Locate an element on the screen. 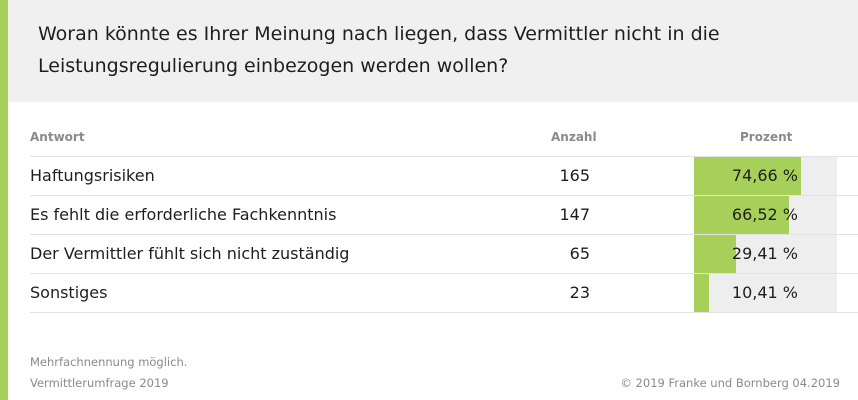 This screenshot has height=400, width=858. row-count: 147 is located at coordinates (574, 214).